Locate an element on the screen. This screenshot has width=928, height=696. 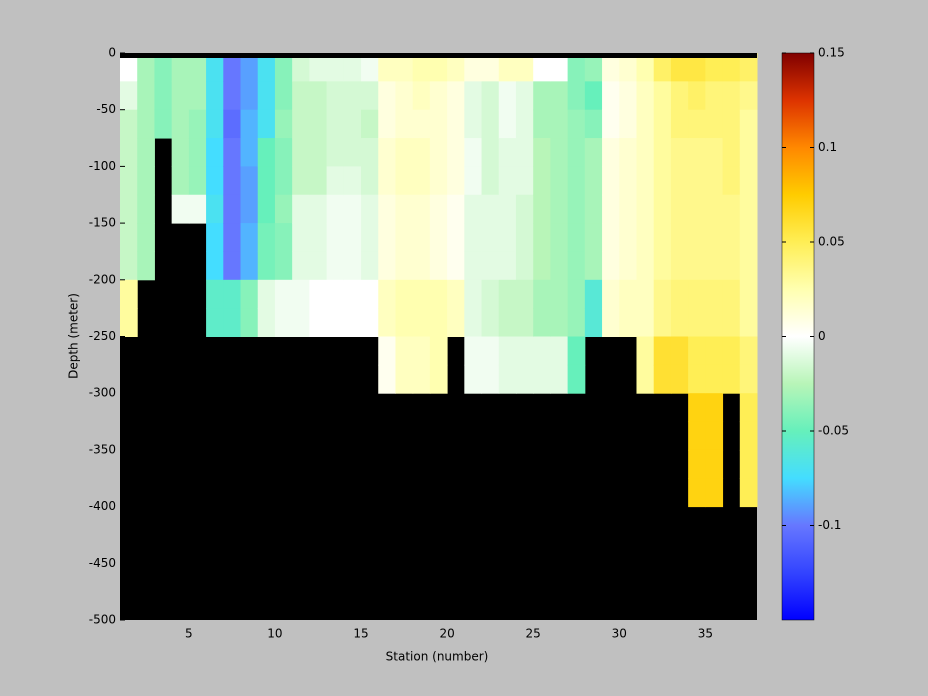
x-tick-label: 10 is located at coordinates (274, 634).